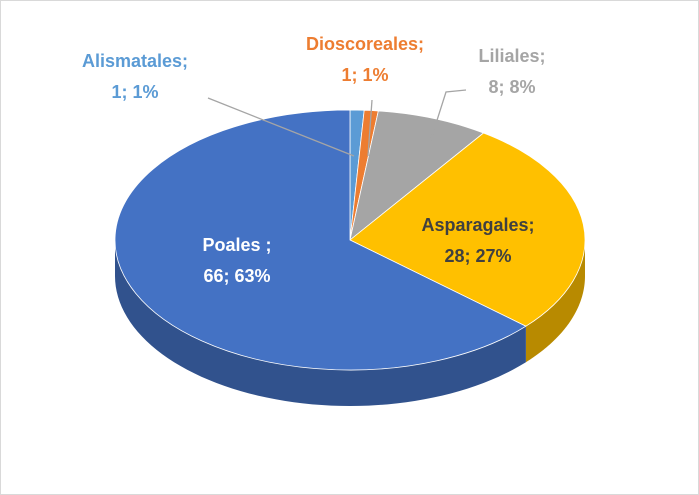  Describe the element at coordinates (236, 276) in the screenshot. I see `data-label-value: 66; 63%` at that location.